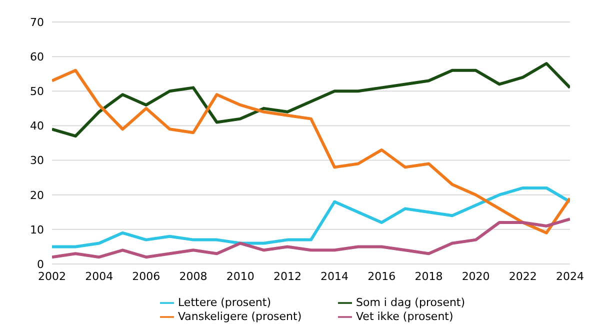 The height and width of the screenshot is (336, 600). I want to click on legend-label: Vanskeligere (prosent), so click(240, 317).